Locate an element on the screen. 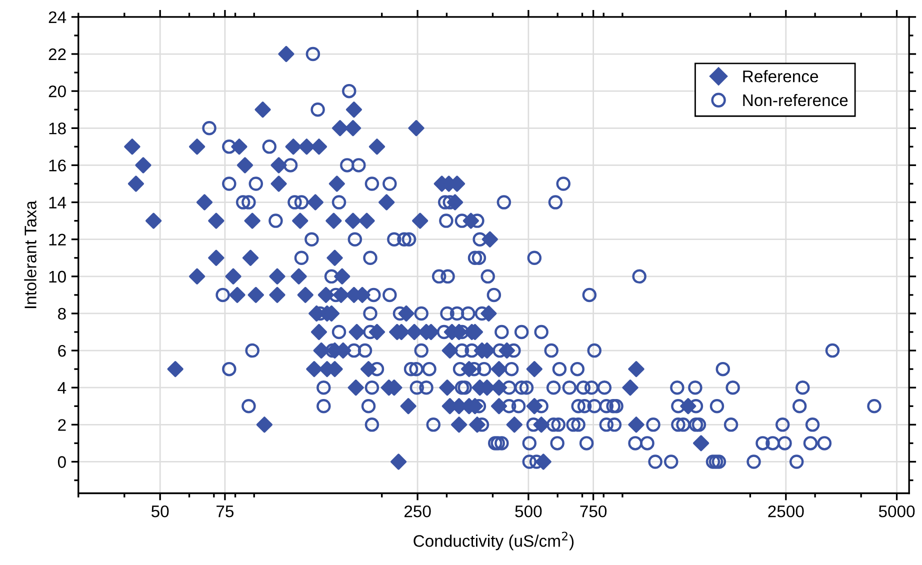 This screenshot has width=922, height=565. y-axis-title: Intolerant Taxa is located at coordinates (30, 254).